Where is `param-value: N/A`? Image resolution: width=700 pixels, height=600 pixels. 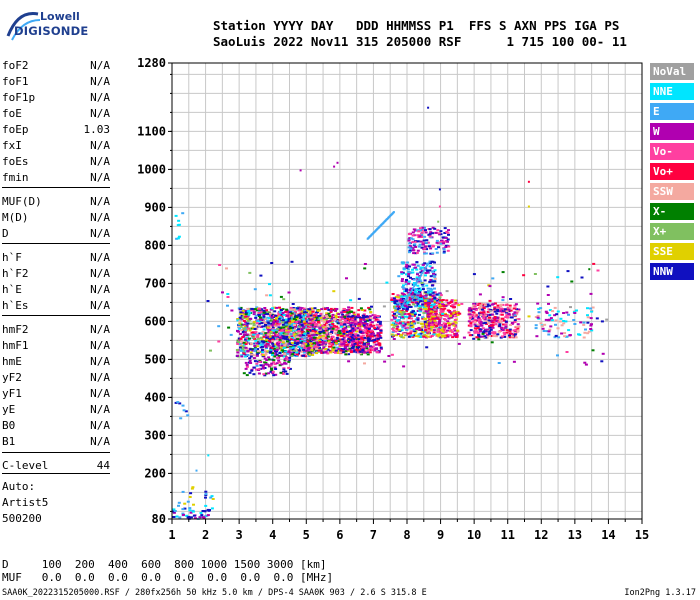
param-value: N/A is located at coordinates (100, 161).